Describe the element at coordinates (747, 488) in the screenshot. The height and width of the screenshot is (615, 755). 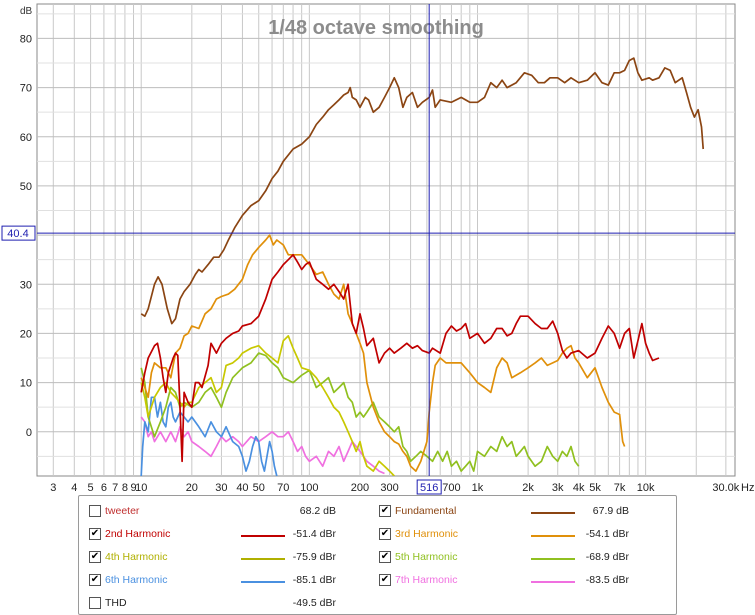
I see `x-axis-unit-label: Hz` at that location.